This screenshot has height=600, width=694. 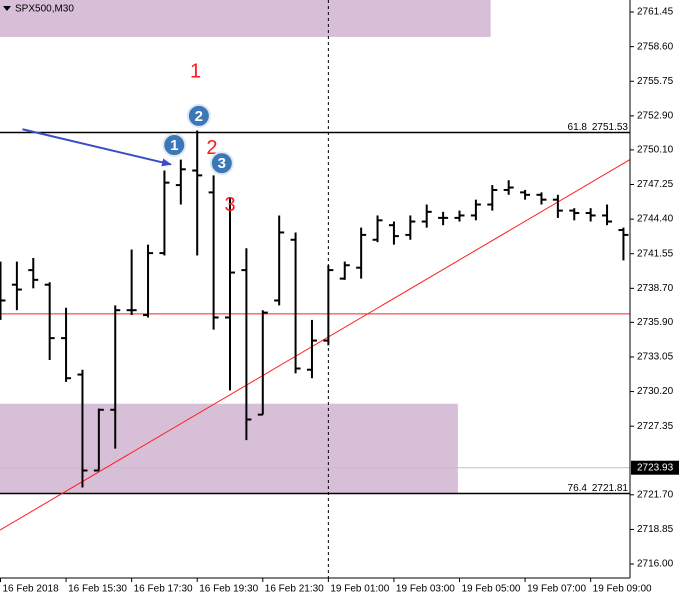 I want to click on x-tick-label: 19 Feb 05:00, so click(x=491, y=589).